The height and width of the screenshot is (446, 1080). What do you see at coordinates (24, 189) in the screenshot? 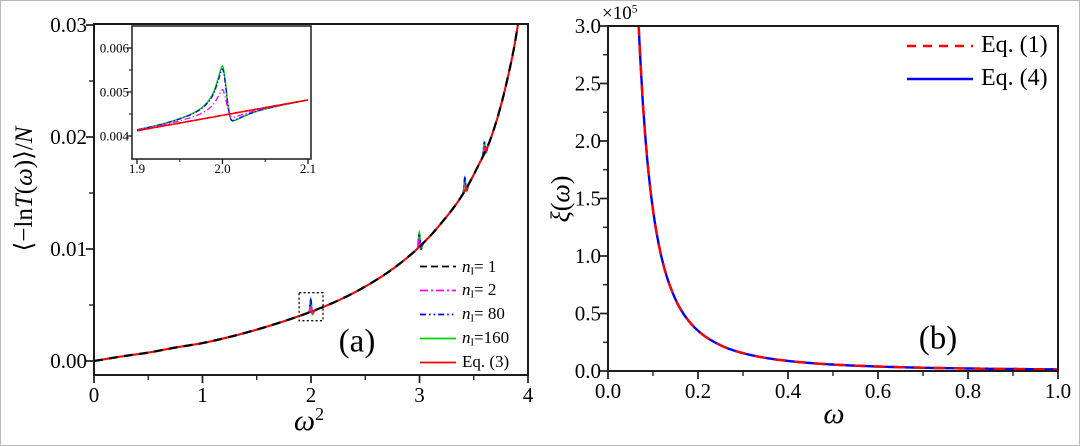
I see `panel-a-y-axis-title: ⟨−lnT(ω)⟩/N` at bounding box center [24, 189].